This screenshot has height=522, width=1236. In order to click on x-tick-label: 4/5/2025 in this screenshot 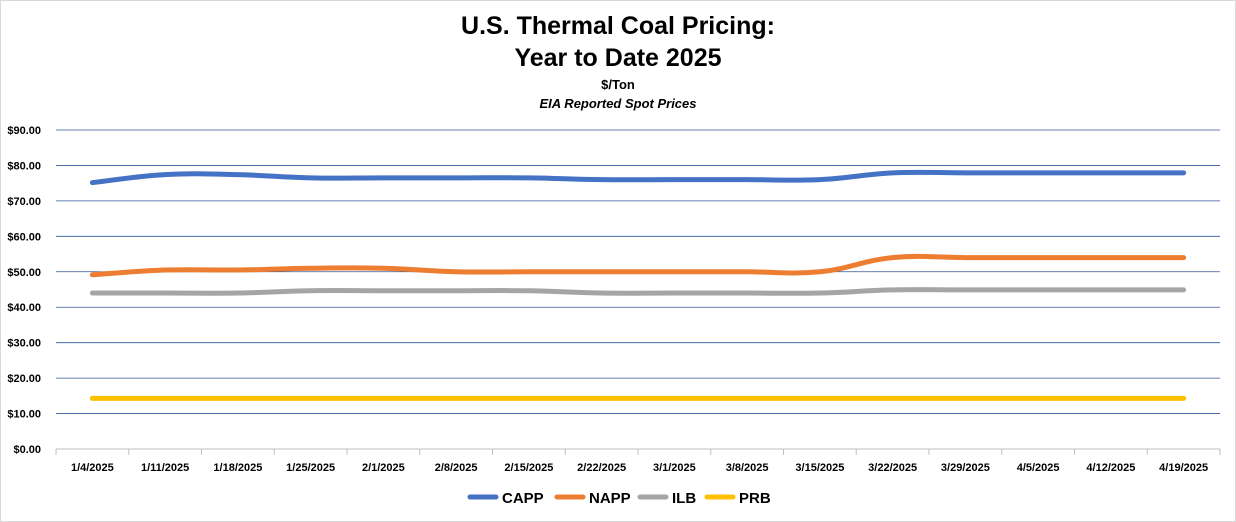, I will do `click(1038, 468)`.